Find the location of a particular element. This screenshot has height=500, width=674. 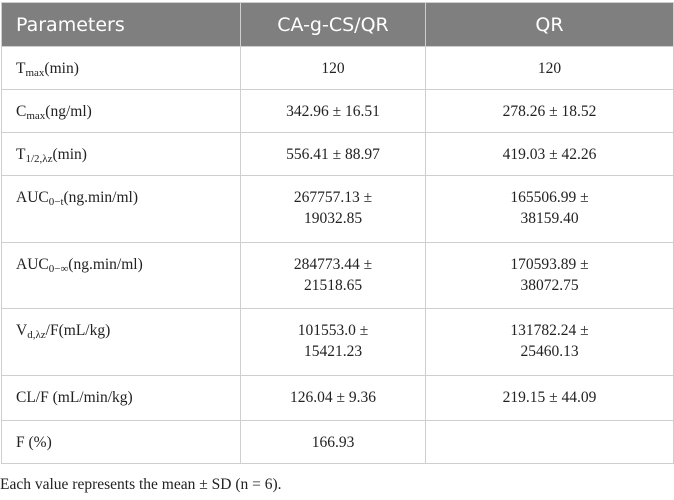

value-cell: 166.93 is located at coordinates (333, 442).